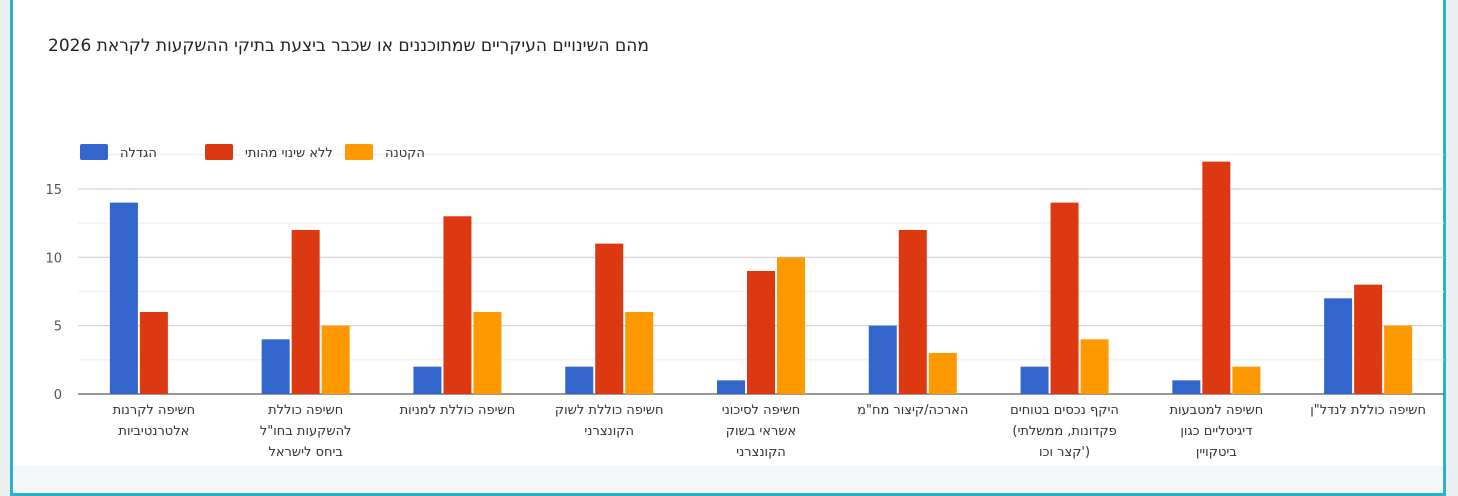  I want to click on x-category-label: פקדונות, ממשלתי), so click(1064, 431).